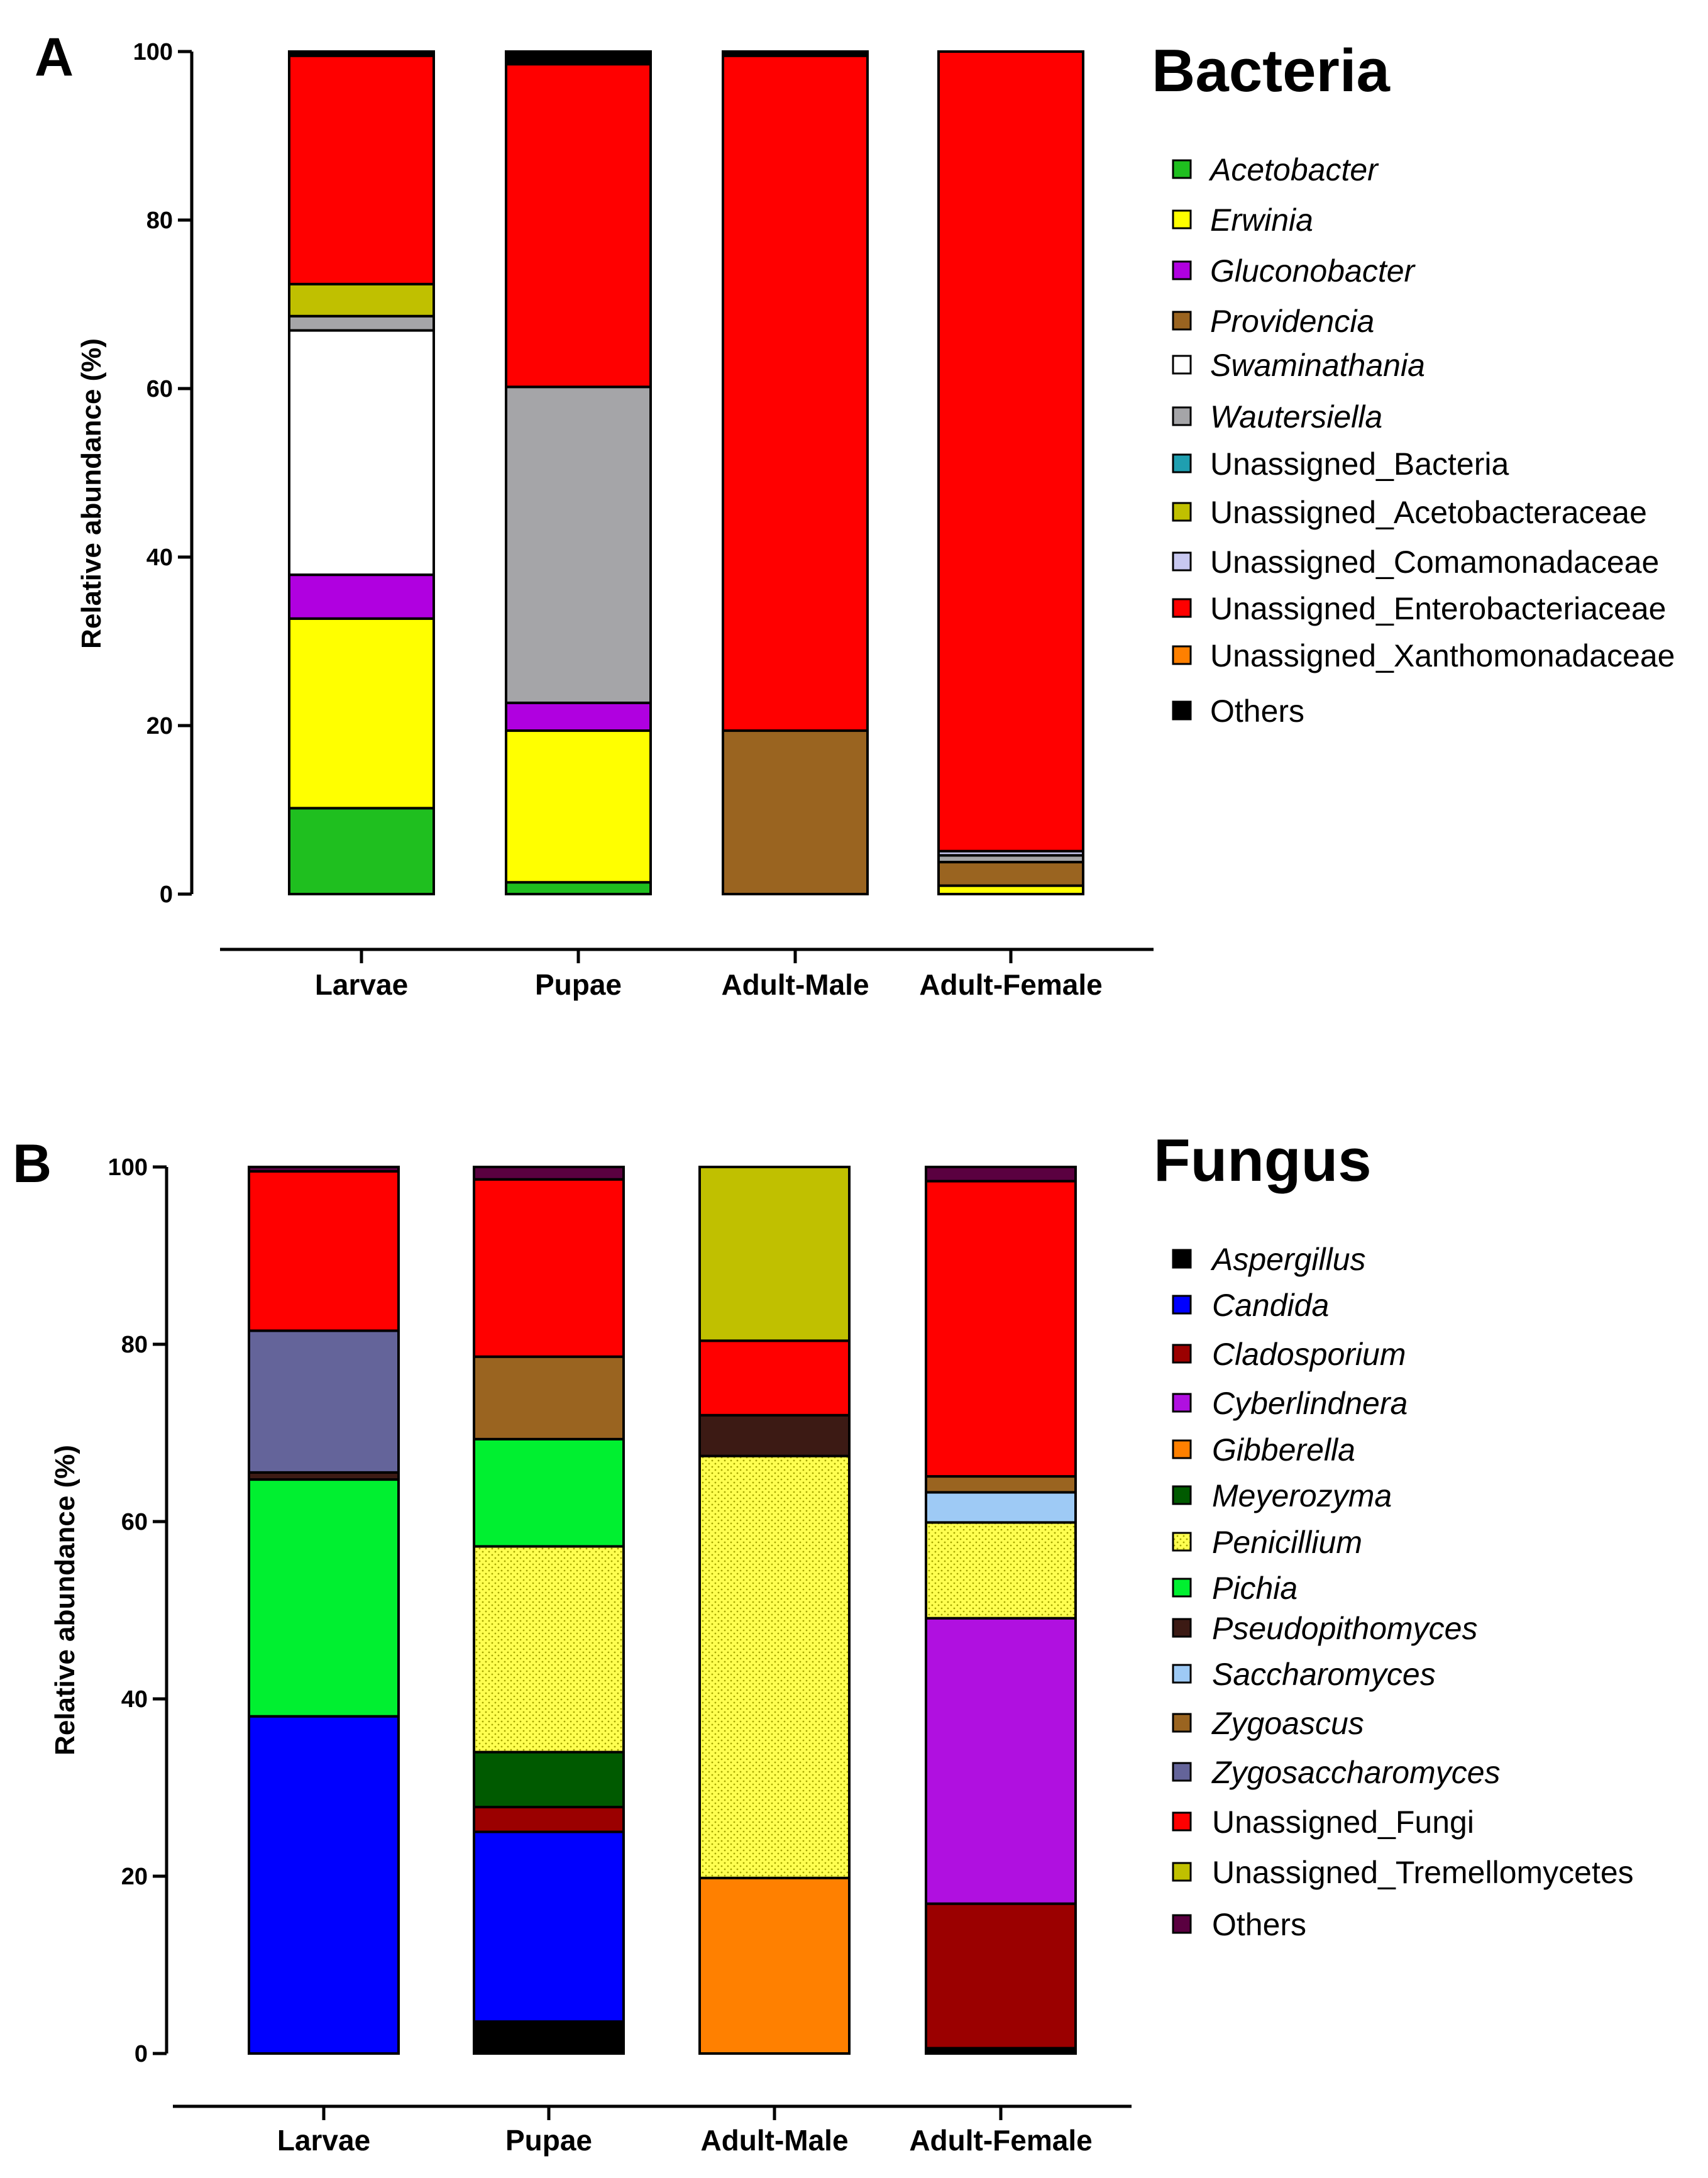  I want to click on bacteria-legend-item-unassigned-acetobacteraceae: Unassigned_Acetobacteraceae, so click(1409, 512).